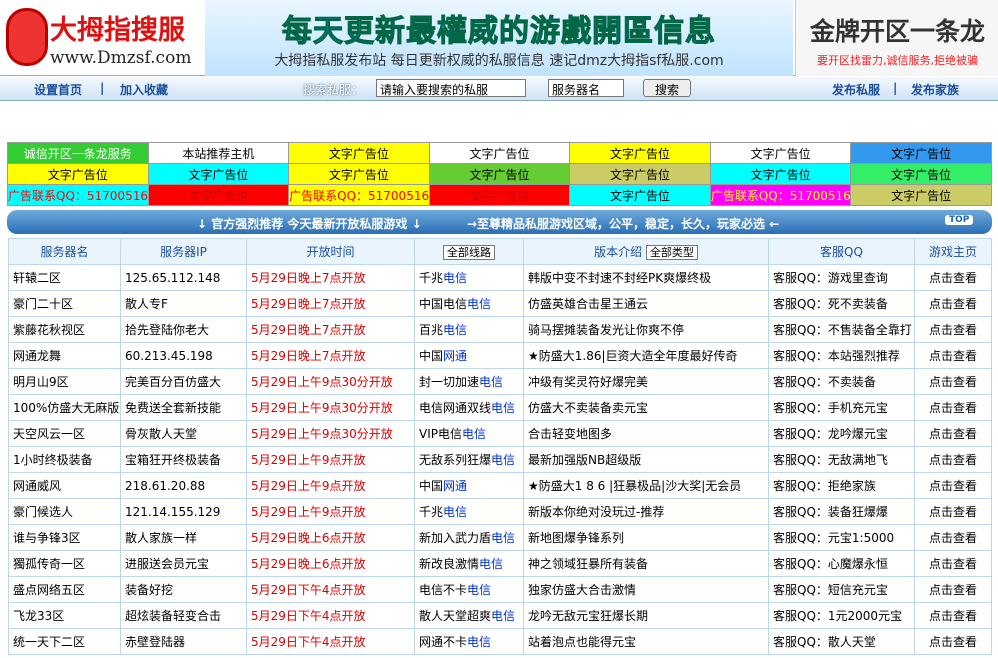 This screenshot has width=998, height=658. What do you see at coordinates (64, 329) in the screenshot?
I see `server-name: 紫藤花秋视区` at bounding box center [64, 329].